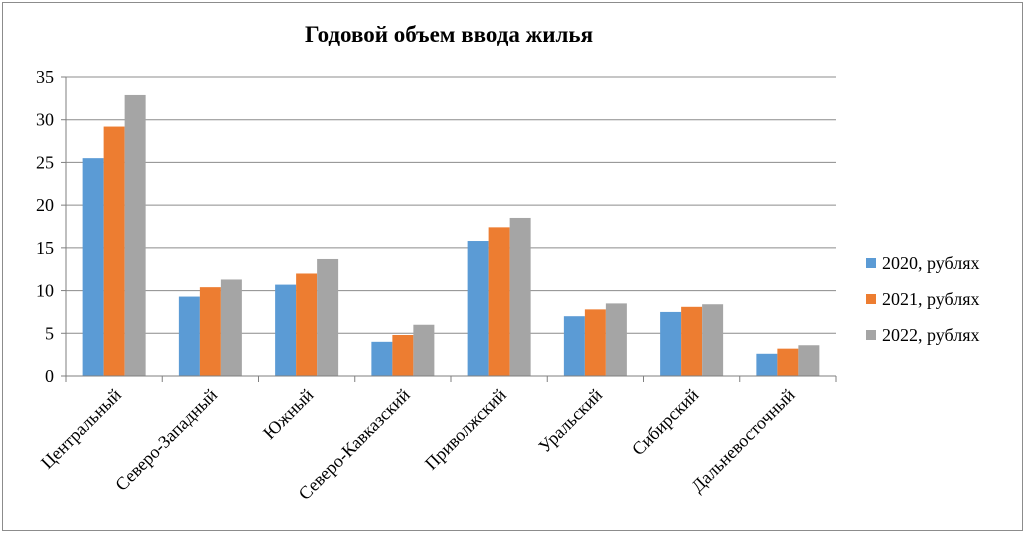 The width and height of the screenshot is (1027, 533). I want to click on y-tick-label: 20, so click(45, 205).